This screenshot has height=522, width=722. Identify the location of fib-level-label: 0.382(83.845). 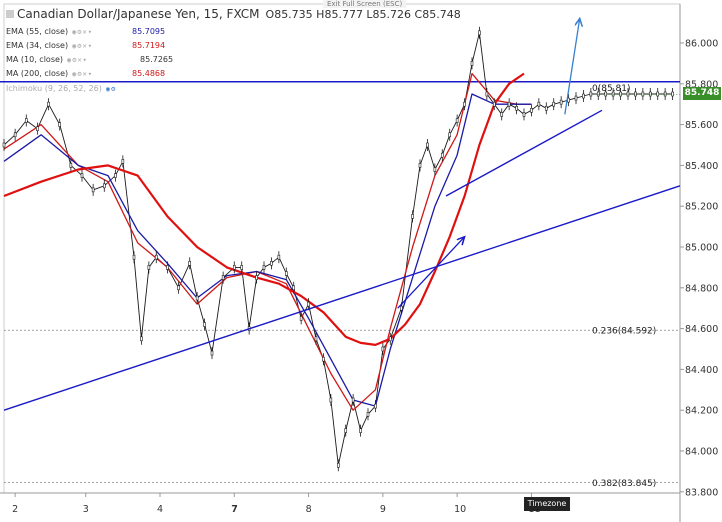
(624, 484).